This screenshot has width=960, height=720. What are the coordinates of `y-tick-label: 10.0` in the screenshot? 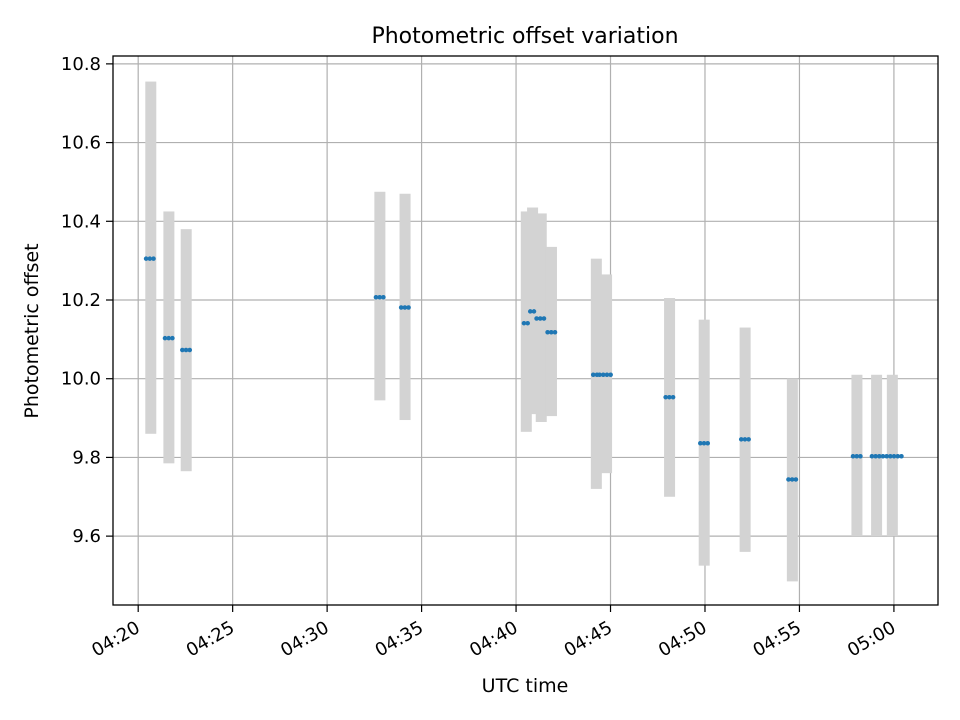 It's located at (81, 379).